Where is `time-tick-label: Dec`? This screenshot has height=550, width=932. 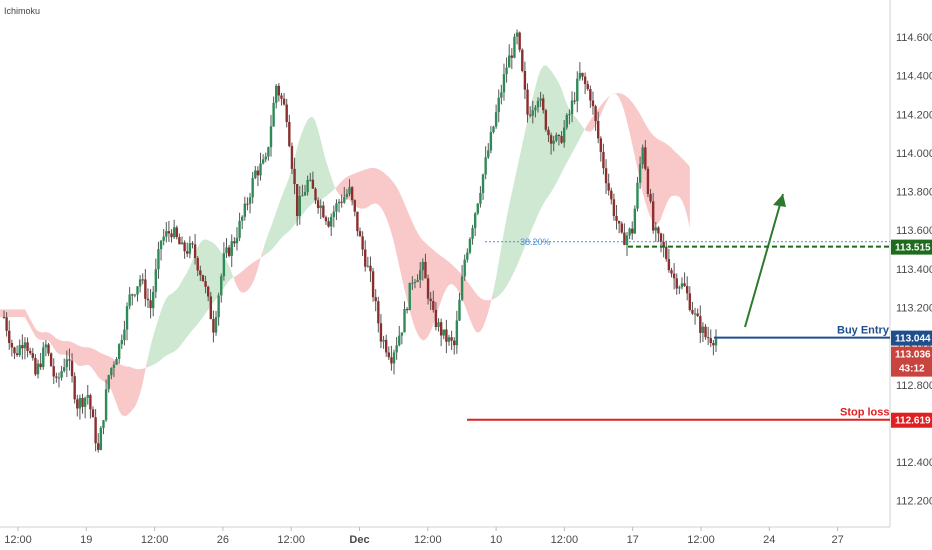
time-tick-label: Dec is located at coordinates (359, 540).